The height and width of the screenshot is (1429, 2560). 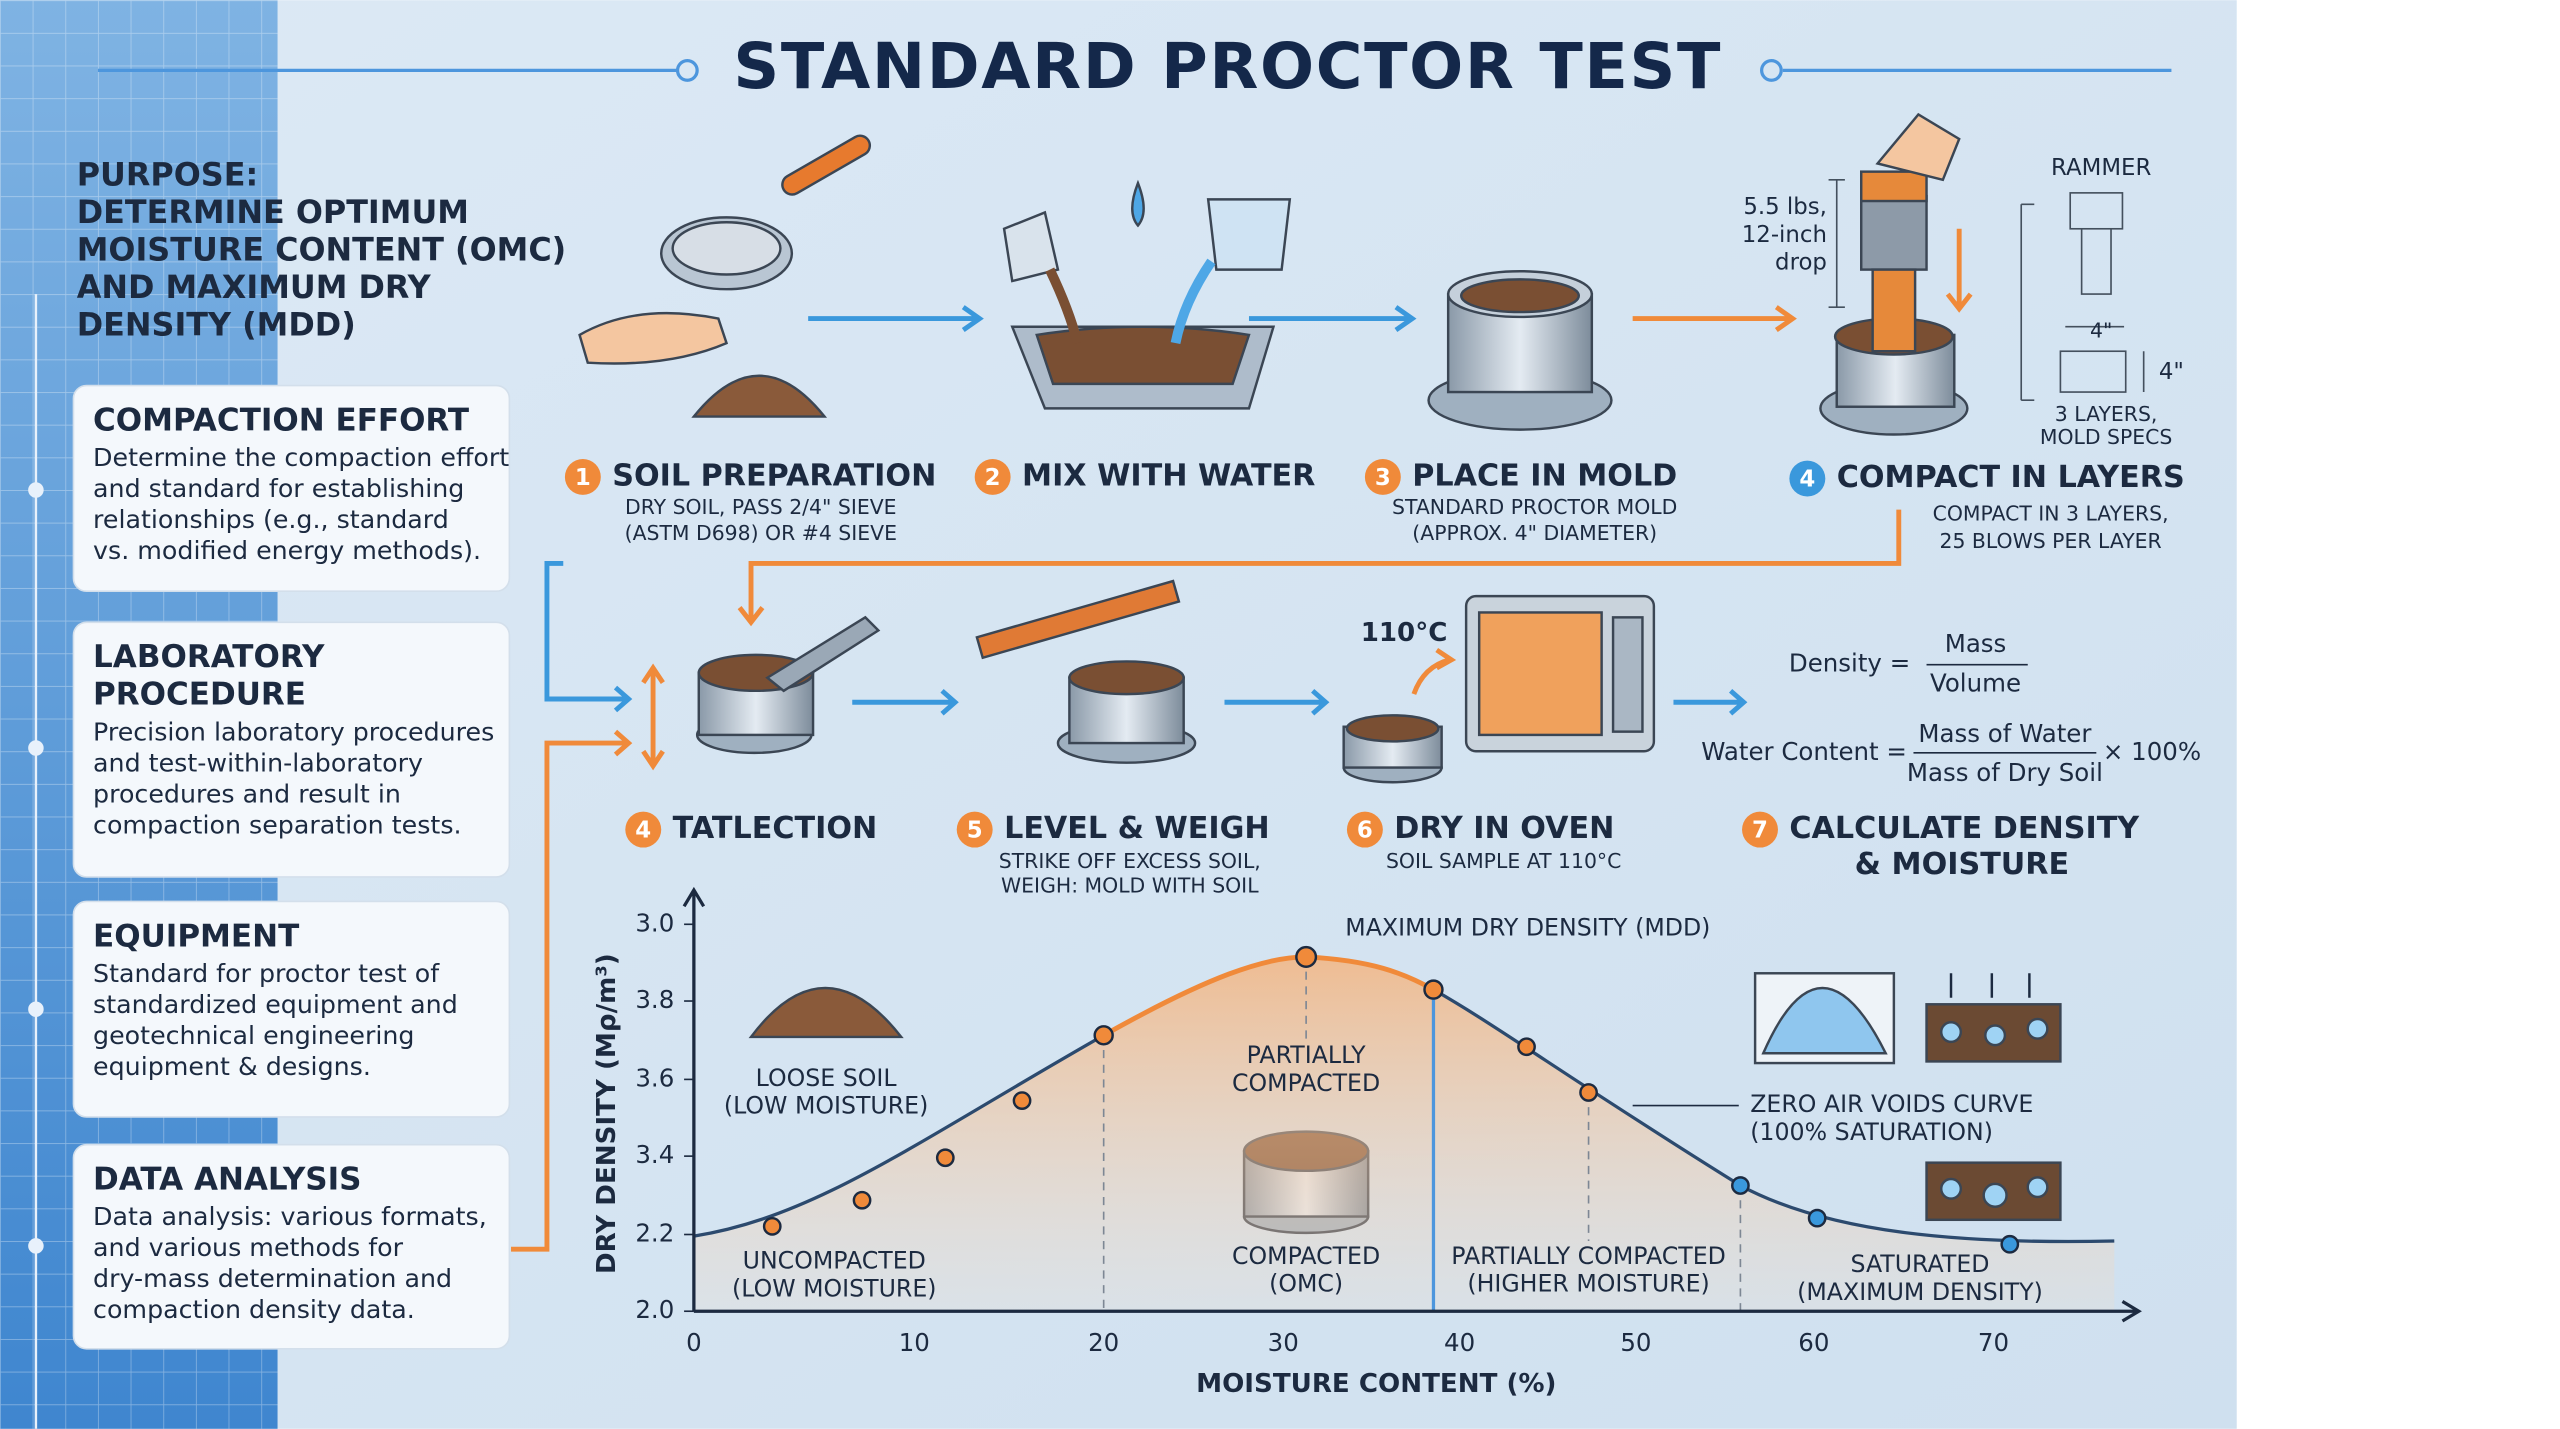 I want to click on y-tick-label: 2.2, so click(x=654, y=1232).